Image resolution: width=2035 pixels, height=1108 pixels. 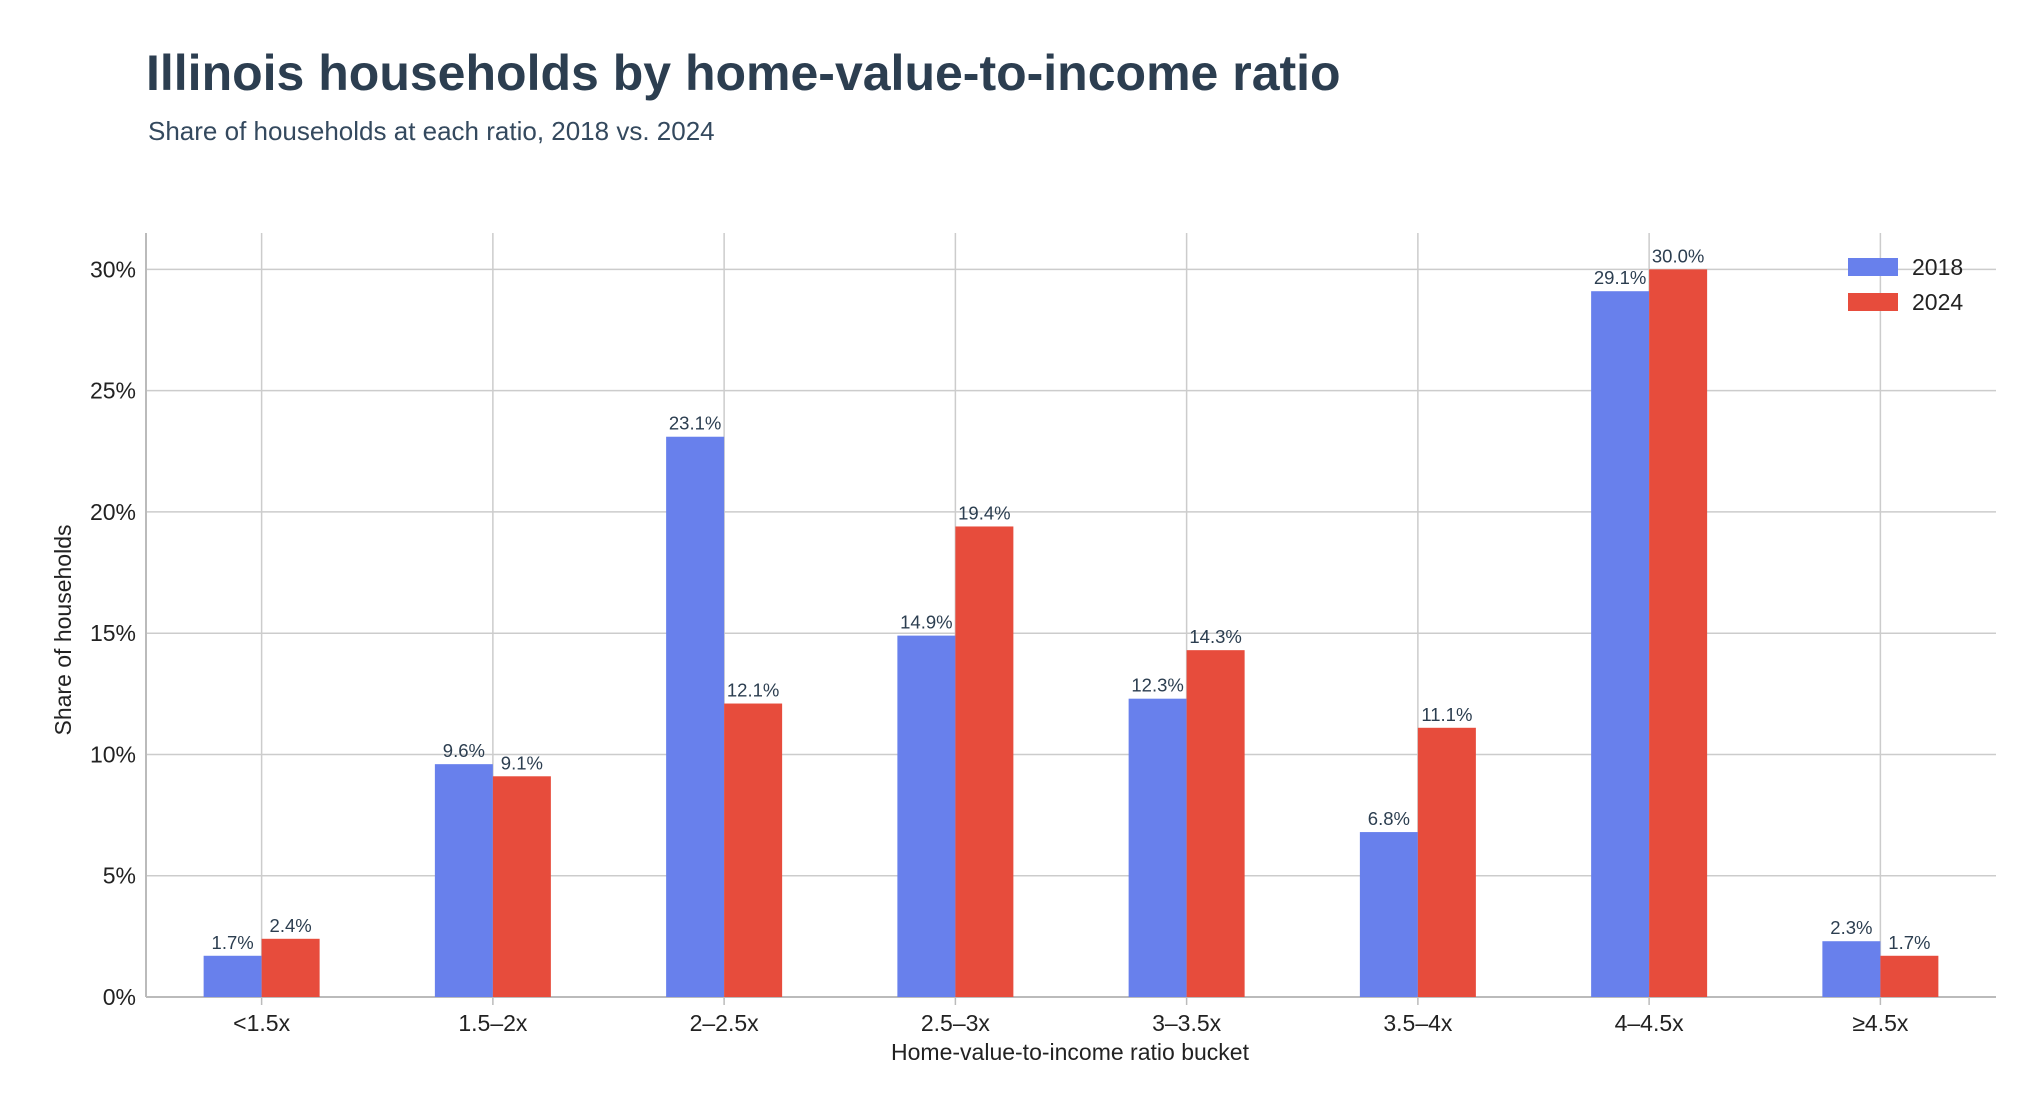 What do you see at coordinates (1851, 927) in the screenshot?
I see `data-label-2018: 2.3%` at bounding box center [1851, 927].